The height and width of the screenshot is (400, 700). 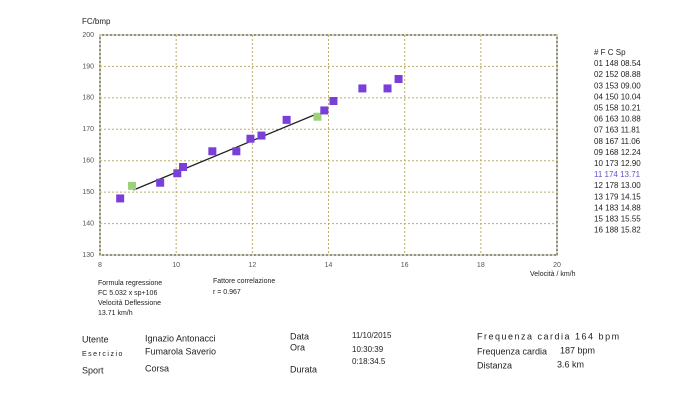 I want to click on y-tick-label: 180, so click(x=88, y=98).